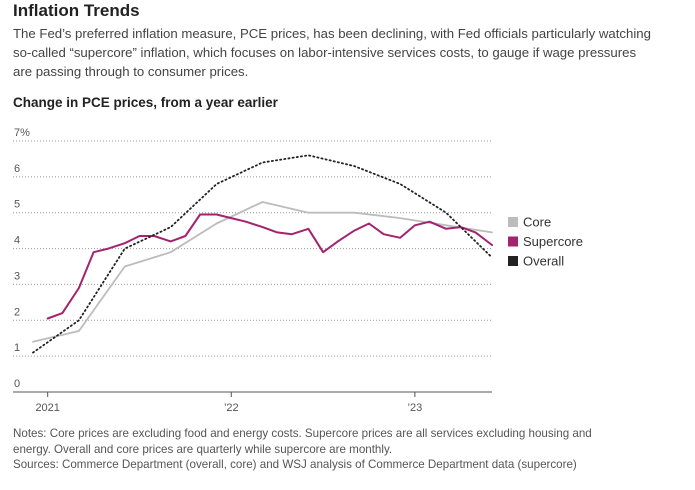 This screenshot has width=695, height=490. I want to click on y-tick-label: 4, so click(17, 241).